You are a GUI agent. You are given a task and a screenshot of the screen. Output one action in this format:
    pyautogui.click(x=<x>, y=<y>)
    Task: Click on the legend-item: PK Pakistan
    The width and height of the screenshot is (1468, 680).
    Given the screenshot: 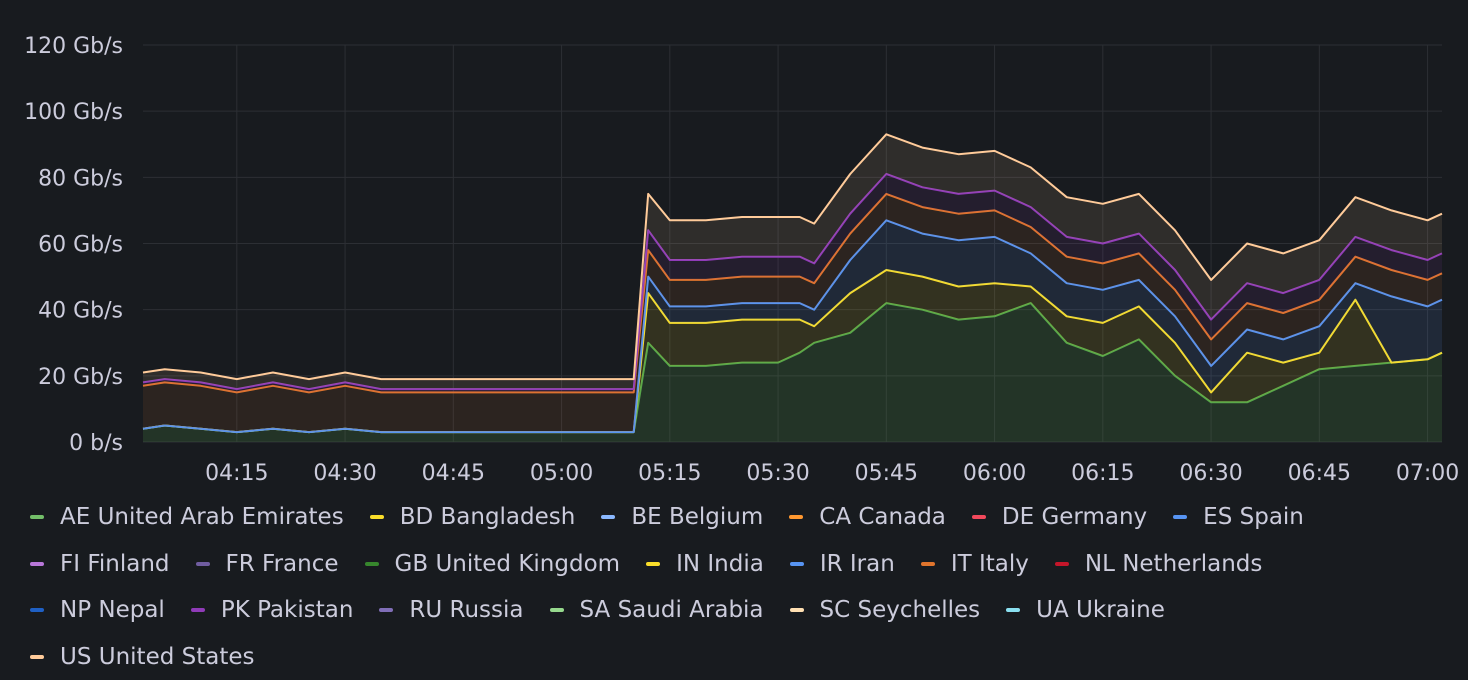 What is the action you would take?
    pyautogui.click(x=272, y=610)
    